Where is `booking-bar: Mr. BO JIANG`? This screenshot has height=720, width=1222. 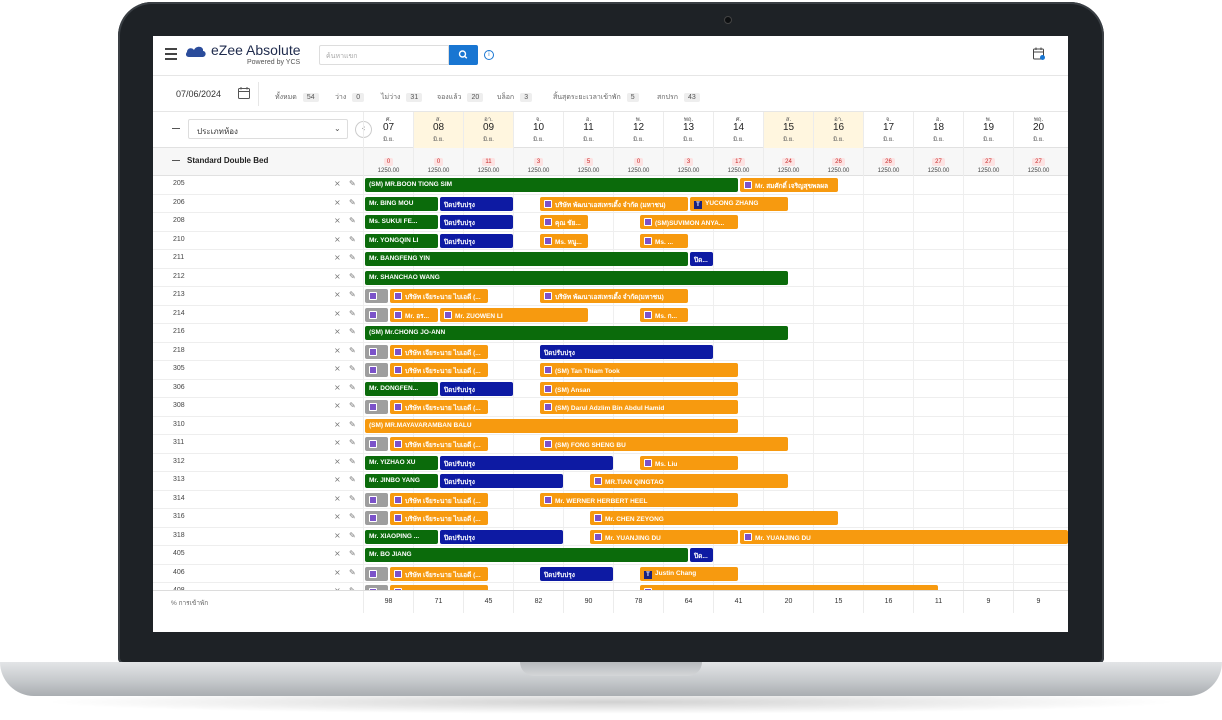
booking-bar: Mr. BO JIANG is located at coordinates (526, 555).